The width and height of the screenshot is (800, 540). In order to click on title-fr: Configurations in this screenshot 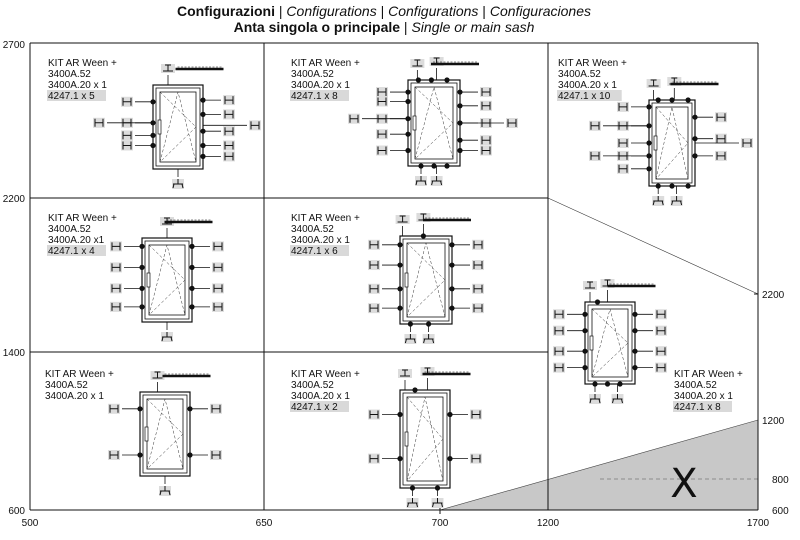, I will do `click(433, 11)`.